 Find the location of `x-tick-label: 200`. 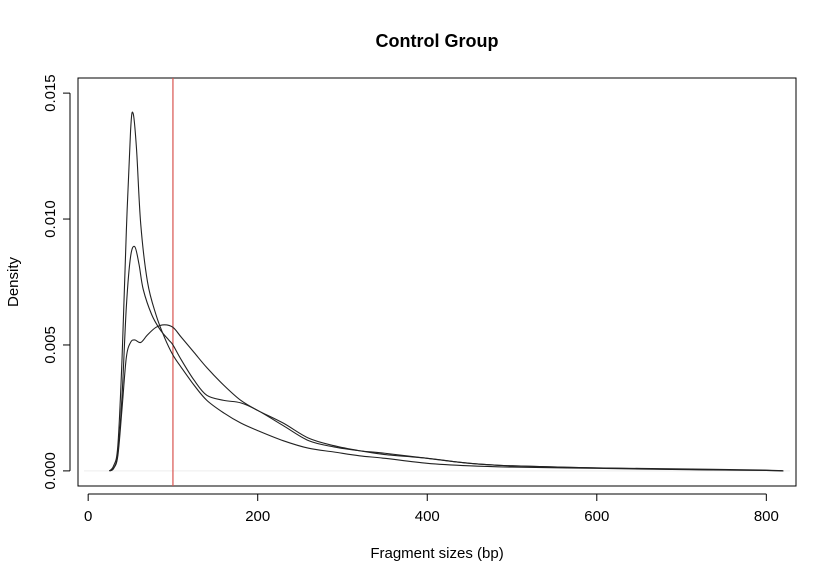

x-tick-label: 200 is located at coordinates (257, 516).